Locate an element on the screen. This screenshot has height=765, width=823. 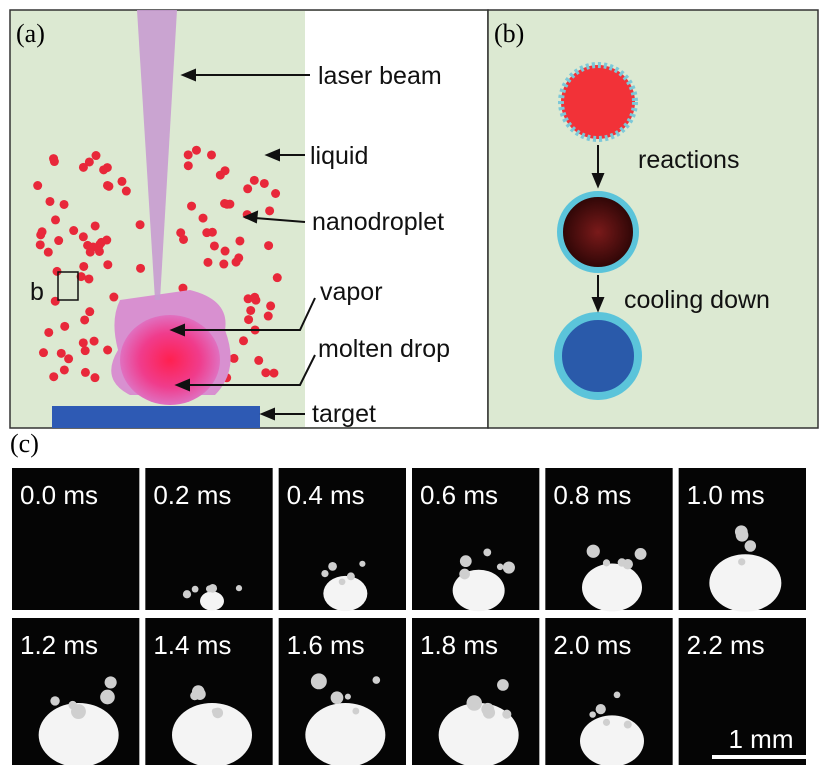
annotation: vapor is located at coordinates (351, 292).